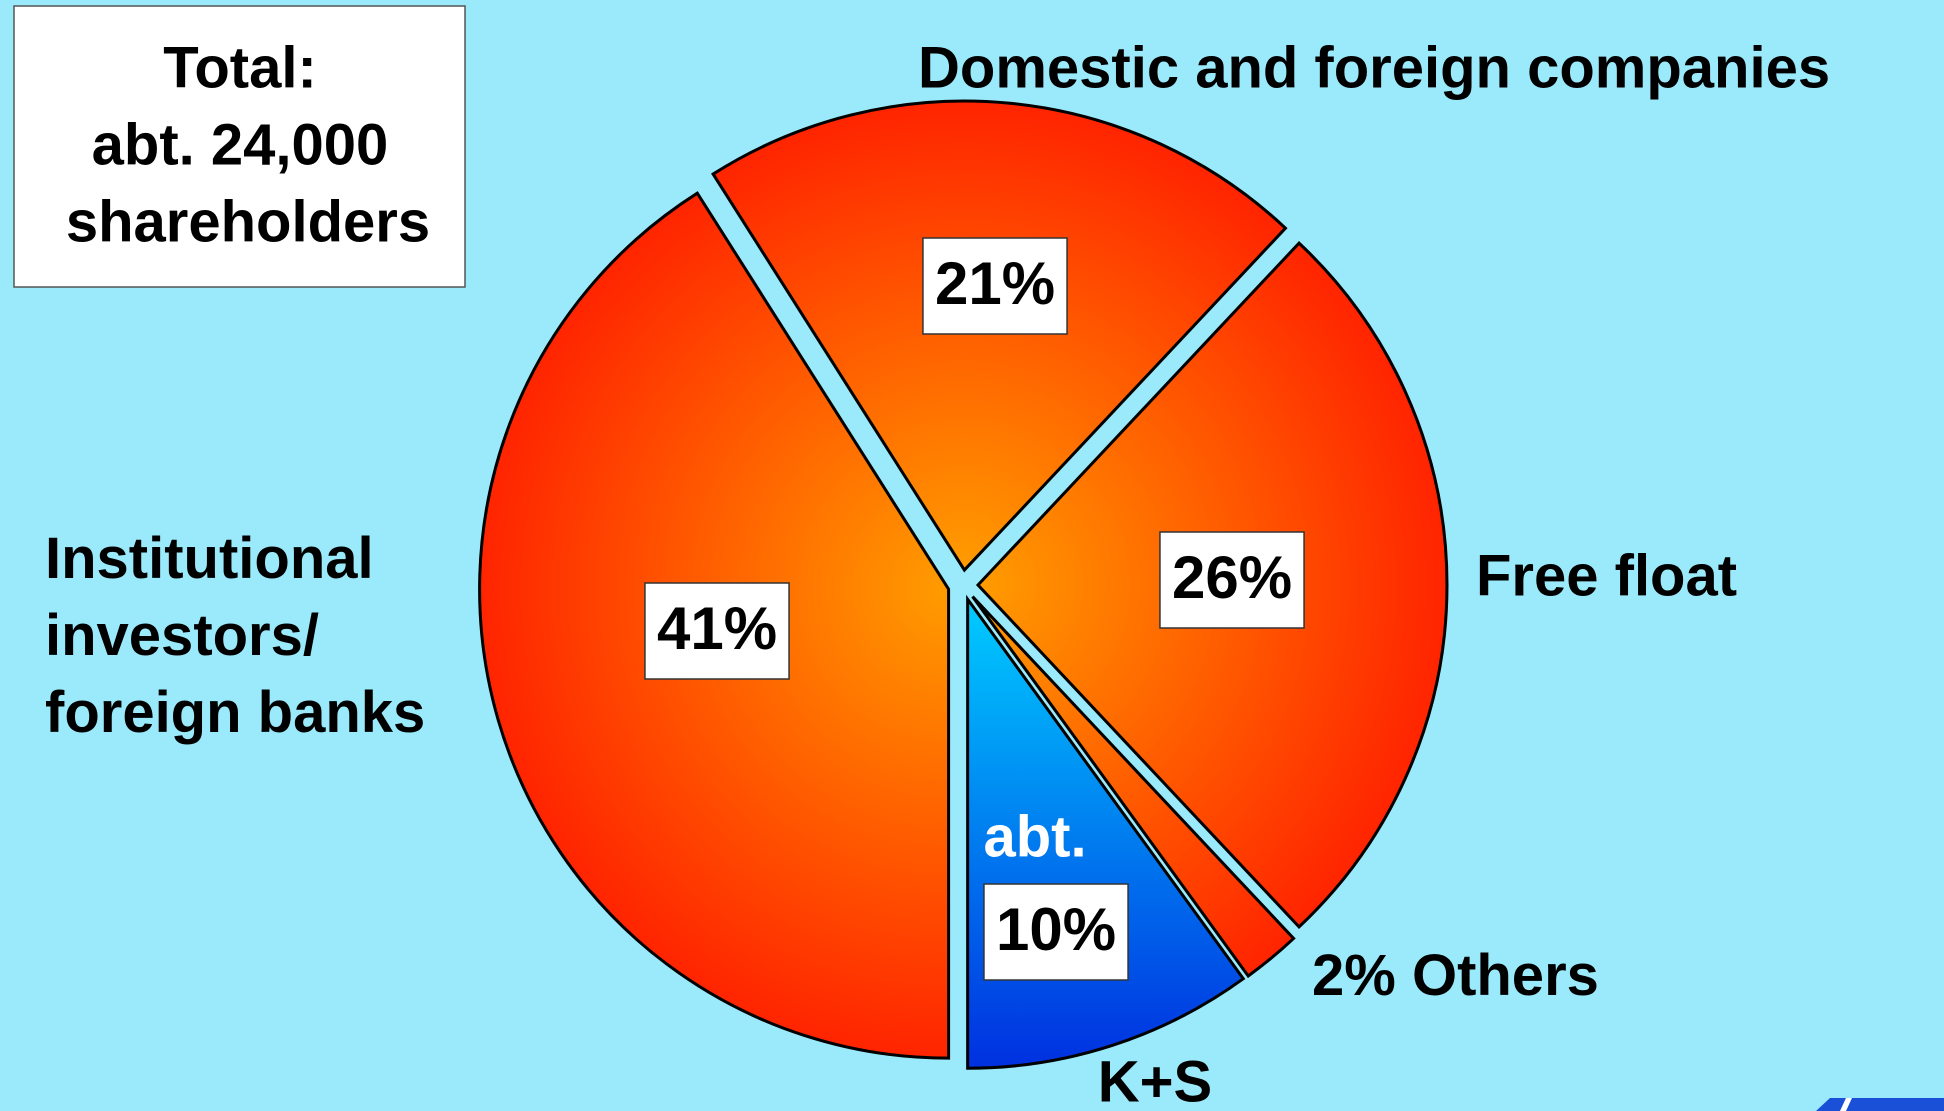 This screenshot has width=1944, height=1111. I want to click on value-label: 10%, so click(1056, 929).